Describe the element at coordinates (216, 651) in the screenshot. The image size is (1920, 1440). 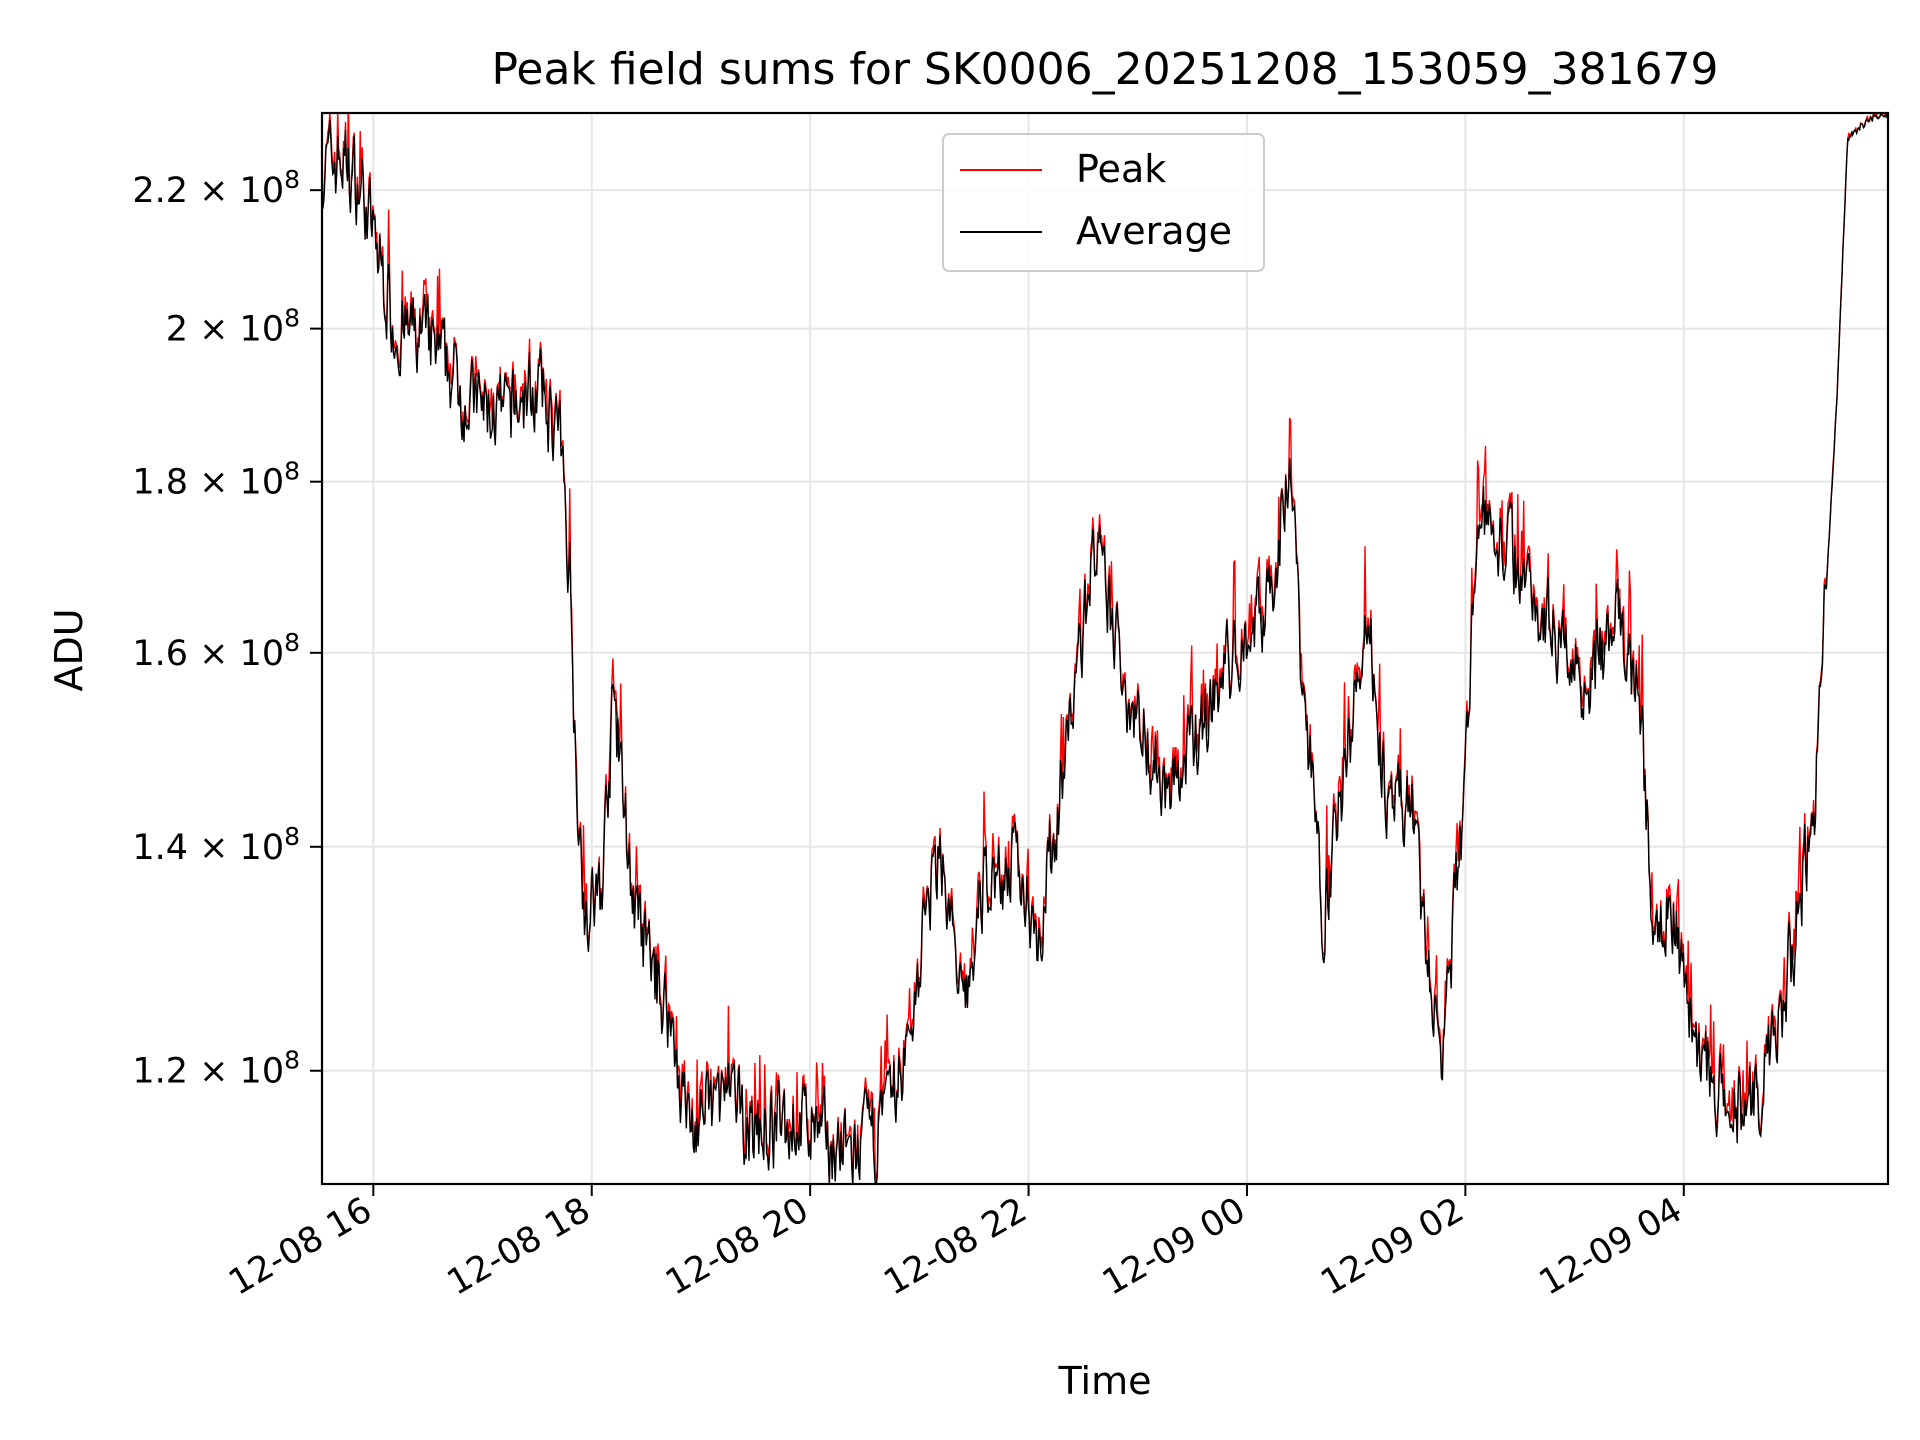
I see `y-tick-label-2: 1.6 × 108` at that location.